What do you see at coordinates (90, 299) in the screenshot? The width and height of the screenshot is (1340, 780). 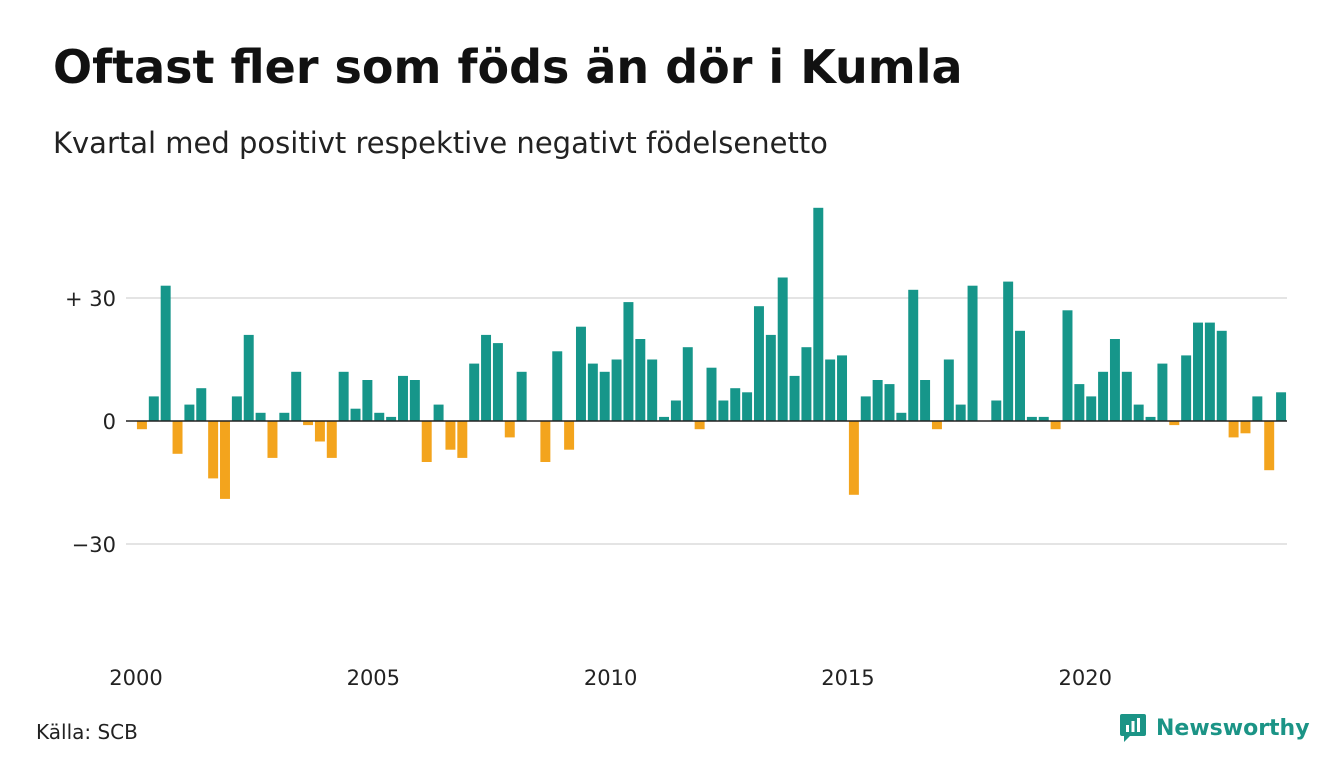 I see `y-tick-label: + 30` at bounding box center [90, 299].